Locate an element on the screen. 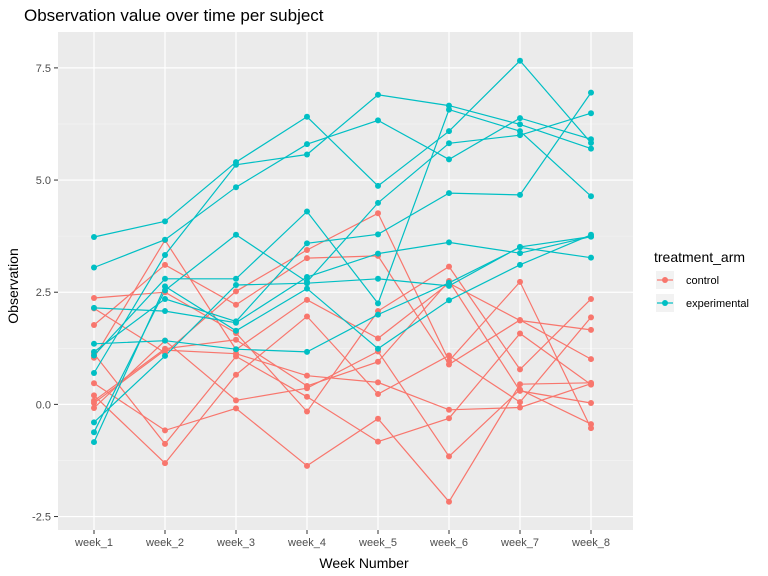 Image resolution: width=768 pixels, height=576 pixels. x-tick-label: week_8 is located at coordinates (590, 543).